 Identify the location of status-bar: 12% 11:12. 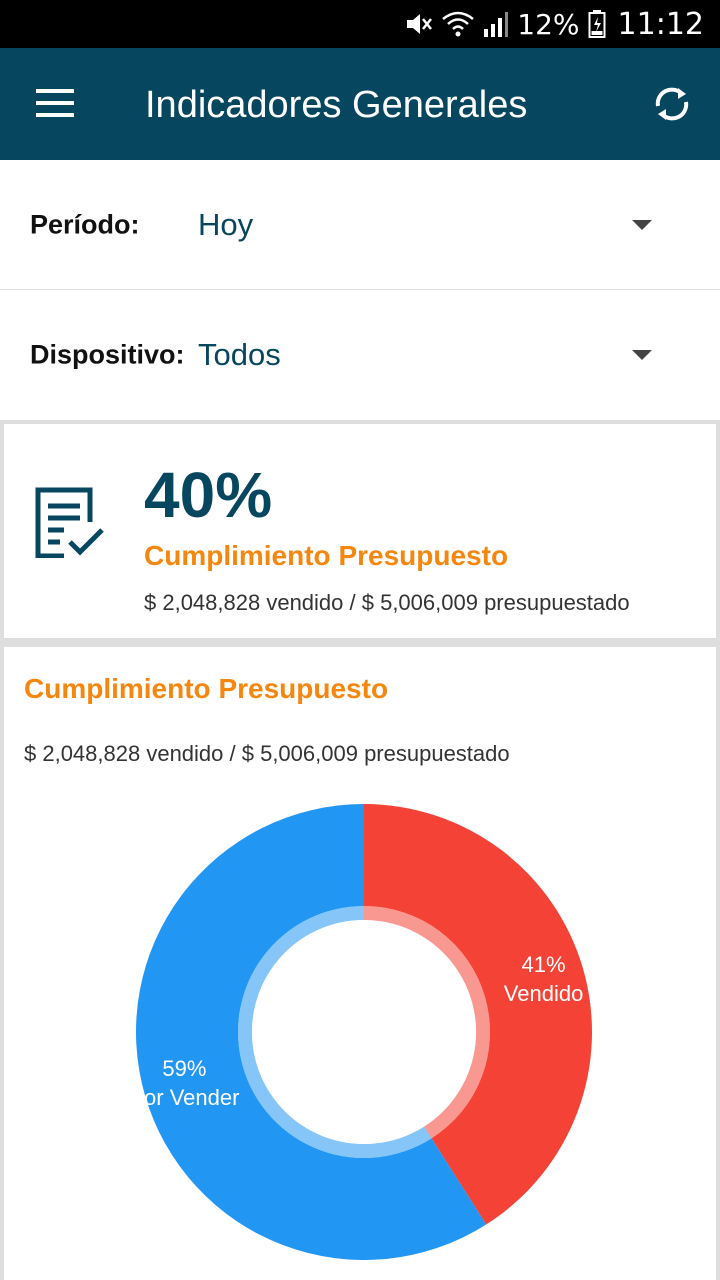
(360, 24).